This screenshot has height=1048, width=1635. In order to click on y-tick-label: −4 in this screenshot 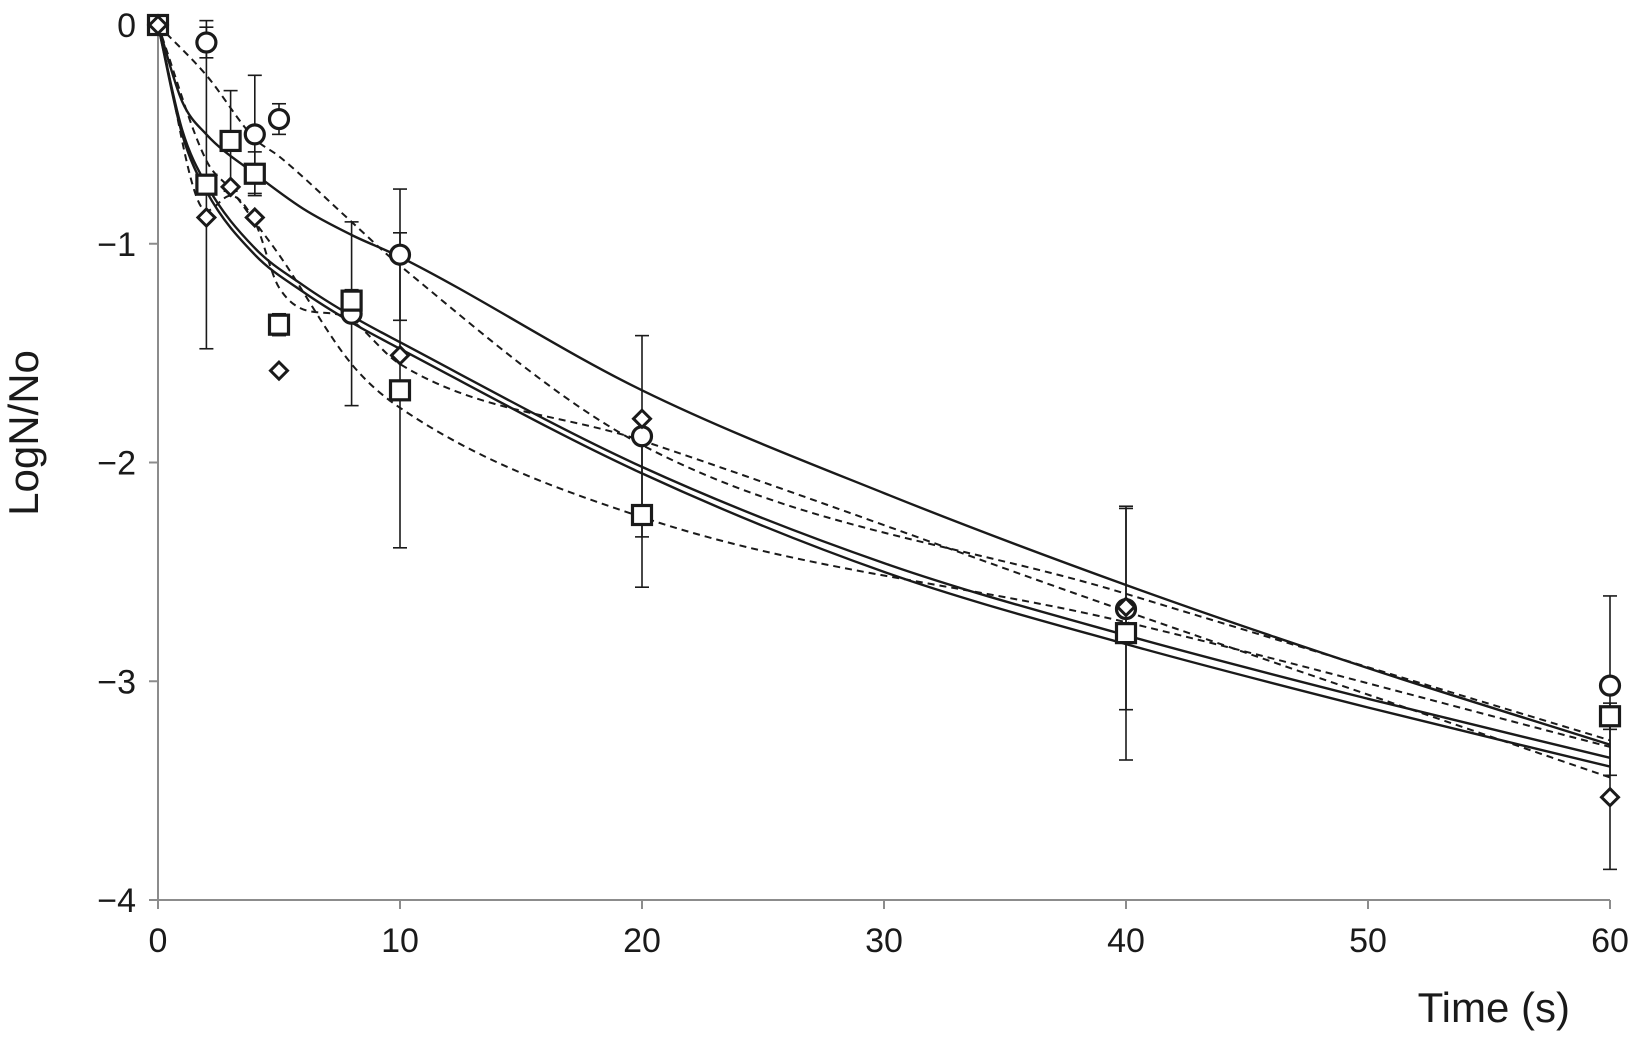, I will do `click(116, 901)`.